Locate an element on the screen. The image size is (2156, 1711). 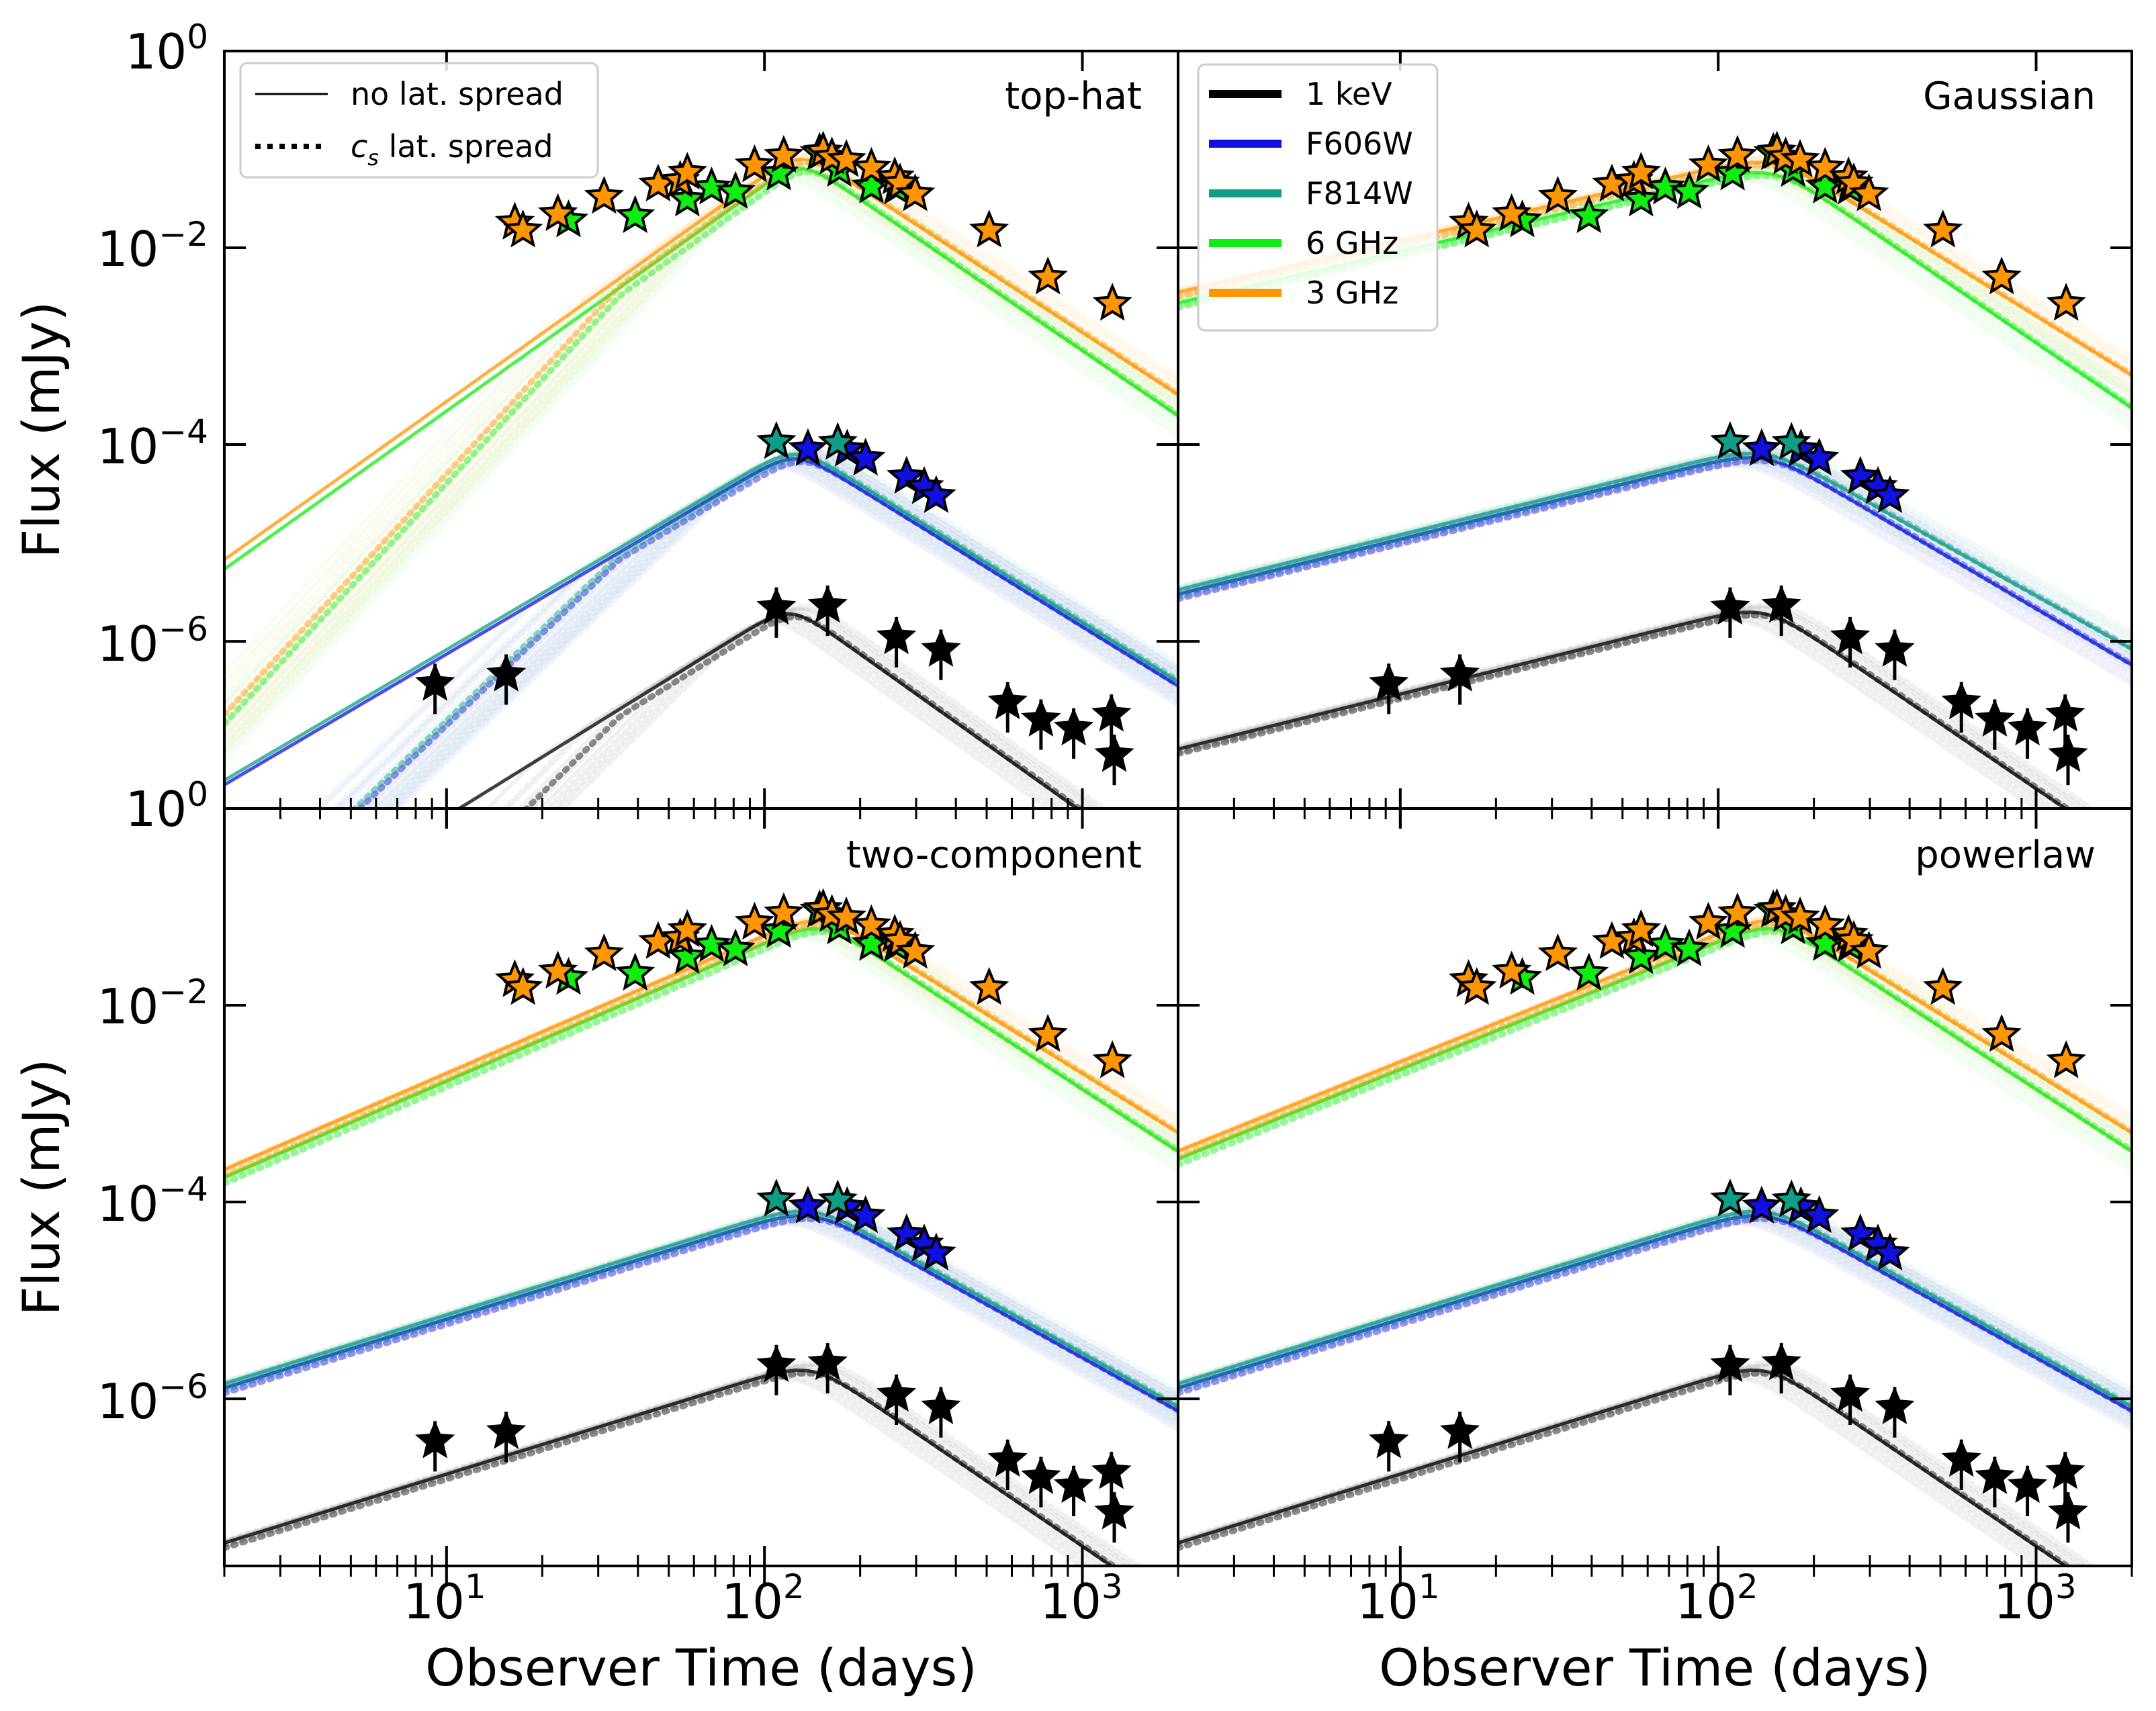
legend-entry-cs-lat-spread: cs lat. spread is located at coordinates (452, 150).